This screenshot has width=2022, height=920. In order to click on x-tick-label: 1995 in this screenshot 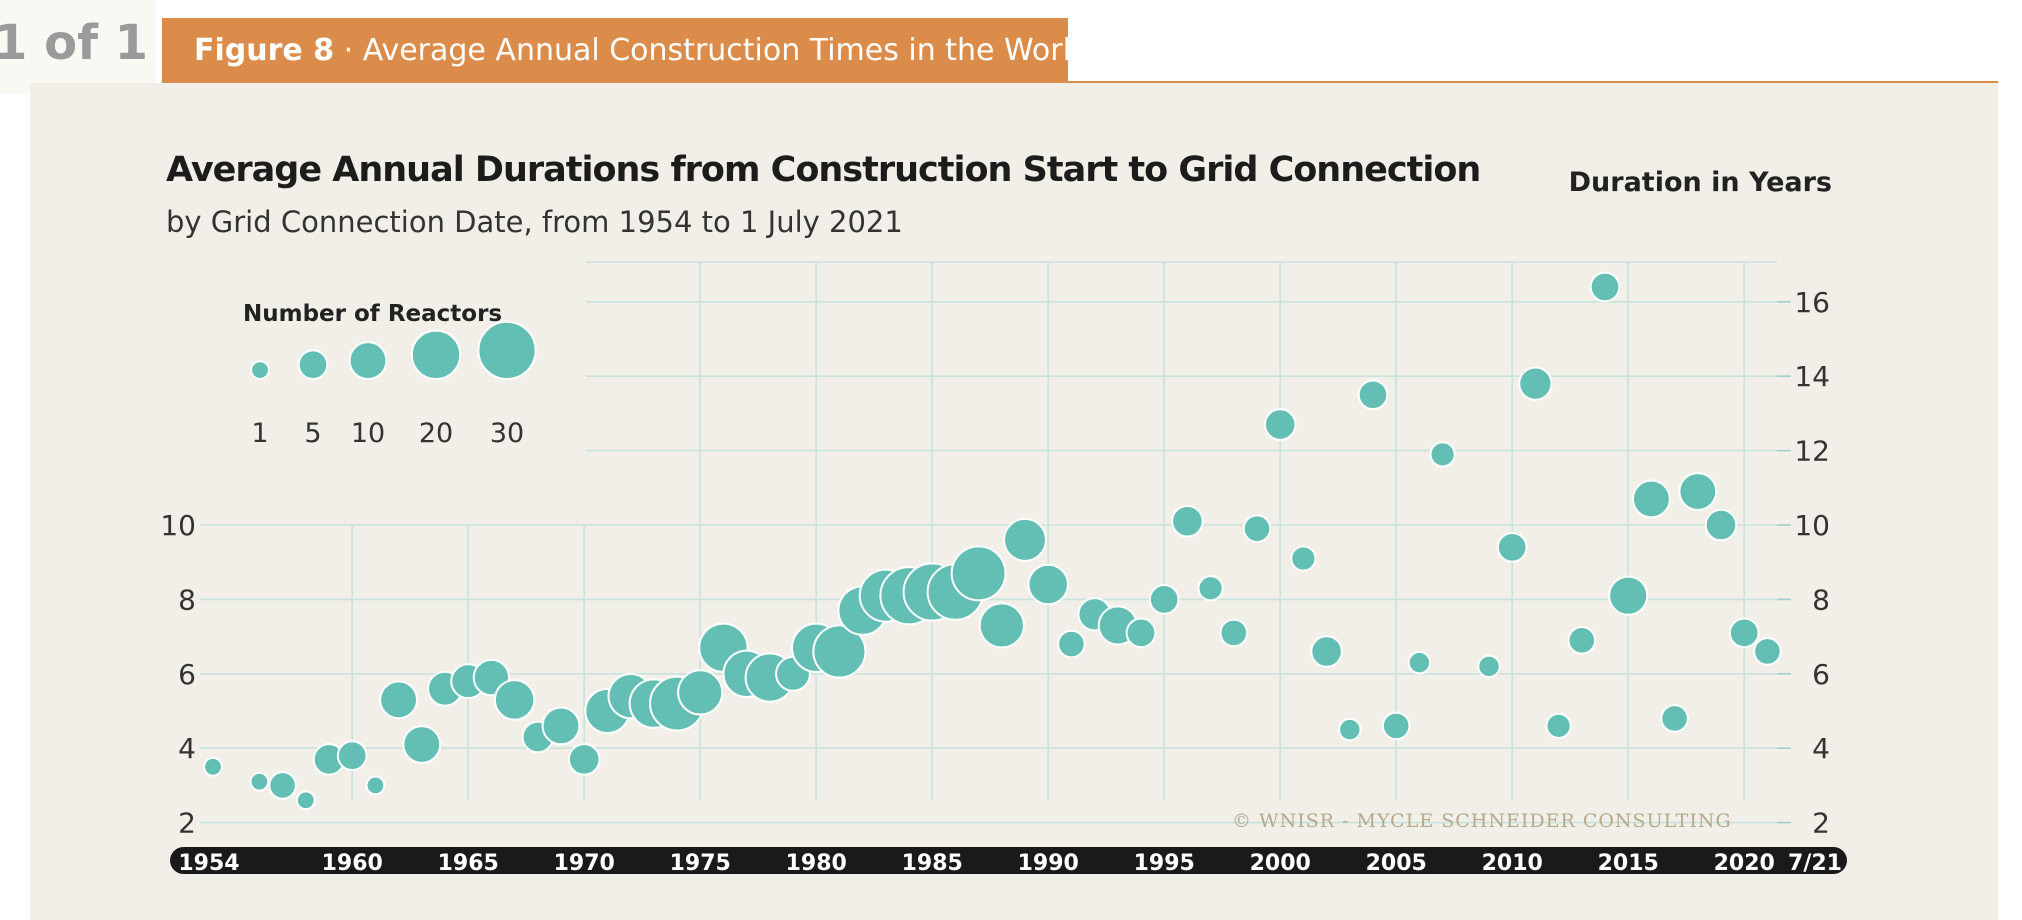, I will do `click(1164, 863)`.